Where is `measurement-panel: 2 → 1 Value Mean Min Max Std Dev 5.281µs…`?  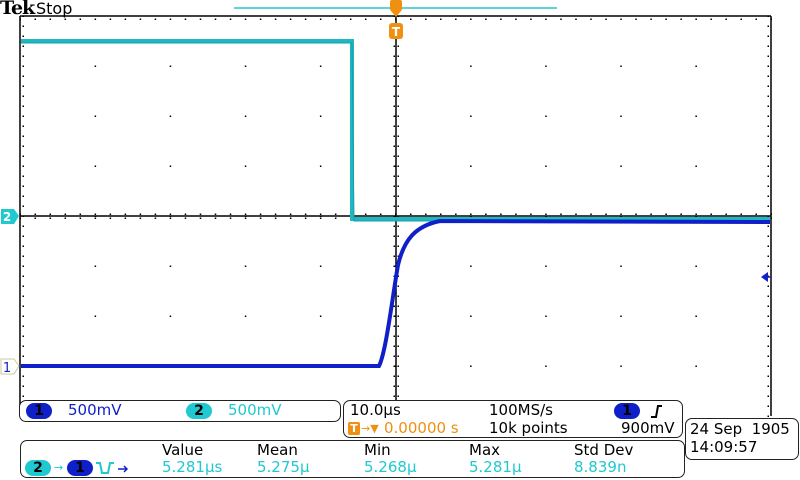 measurement-panel: 2 → 1 Value Mean Min Max Std Dev 5.281µs… is located at coordinates (352, 459).